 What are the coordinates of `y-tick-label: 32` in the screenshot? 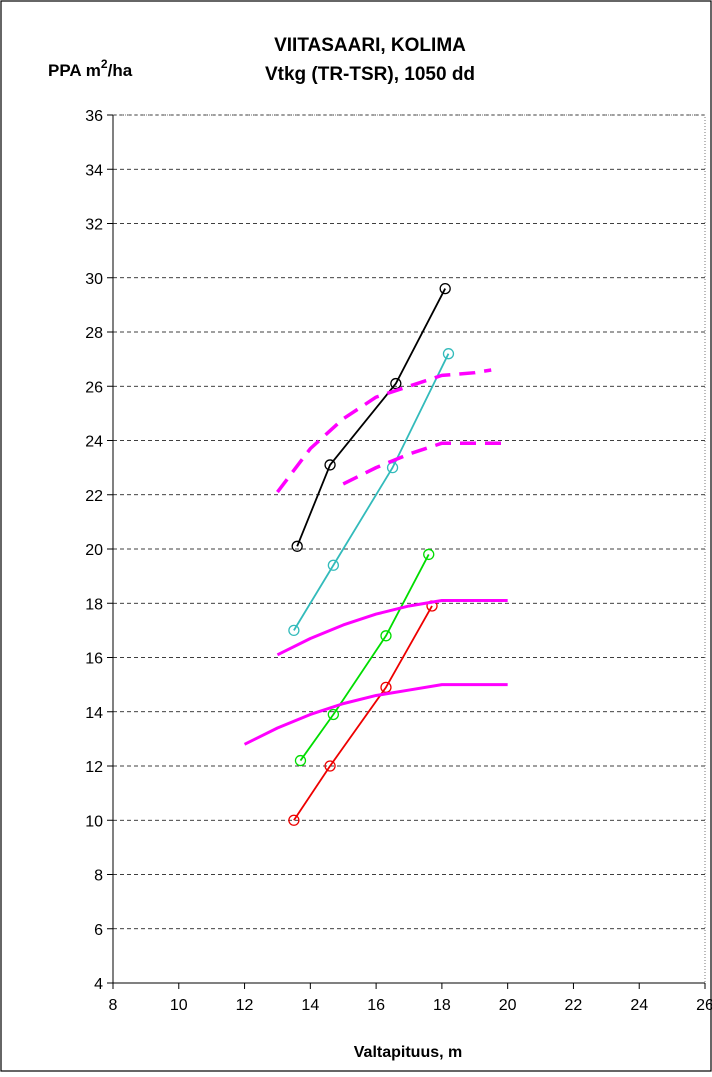 It's located at (94, 225).